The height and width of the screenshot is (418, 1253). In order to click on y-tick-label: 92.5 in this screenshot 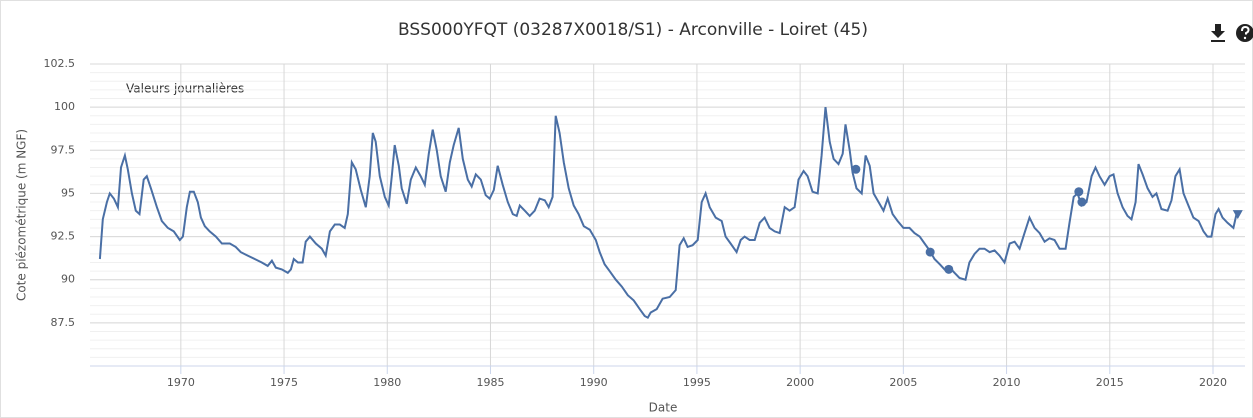, I will do `click(63, 236)`.